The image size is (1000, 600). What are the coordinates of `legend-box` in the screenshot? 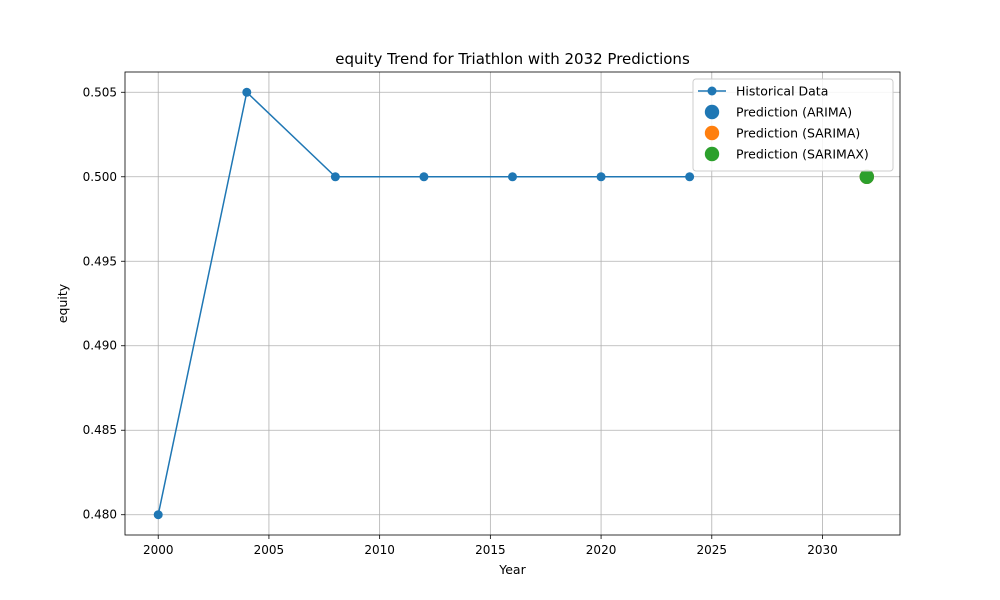 It's located at (793, 125).